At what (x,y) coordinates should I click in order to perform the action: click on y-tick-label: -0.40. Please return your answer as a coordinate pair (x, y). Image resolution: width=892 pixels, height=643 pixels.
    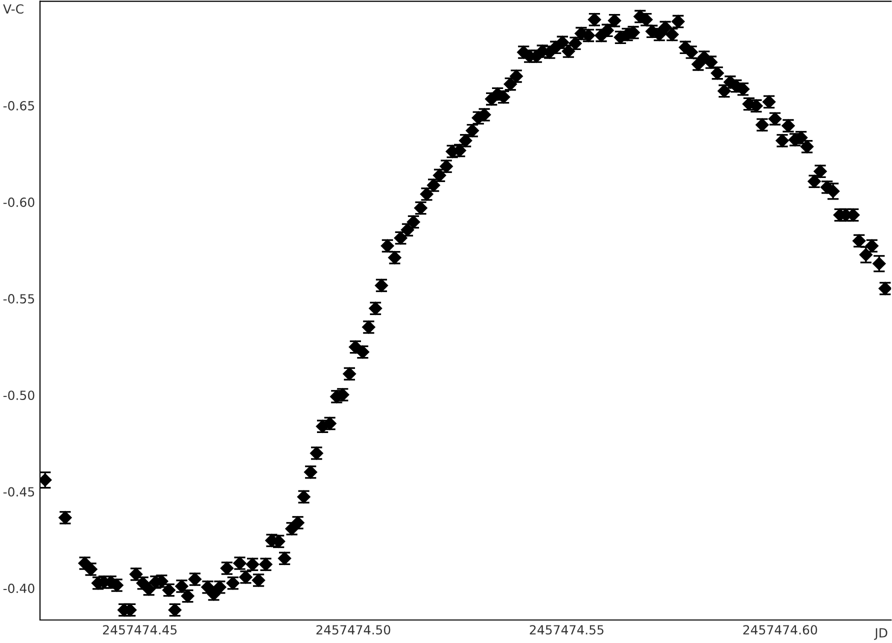
    Looking at the image, I should click on (18, 589).